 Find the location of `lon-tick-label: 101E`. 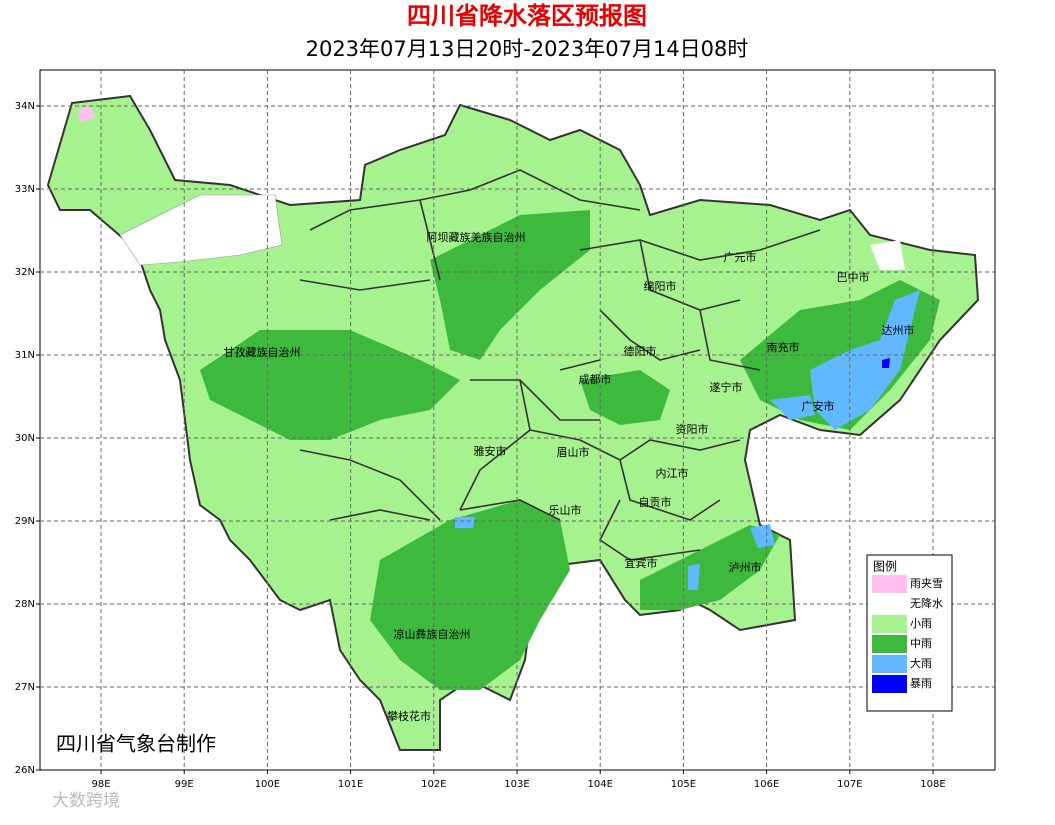

lon-tick-label: 101E is located at coordinates (350, 784).